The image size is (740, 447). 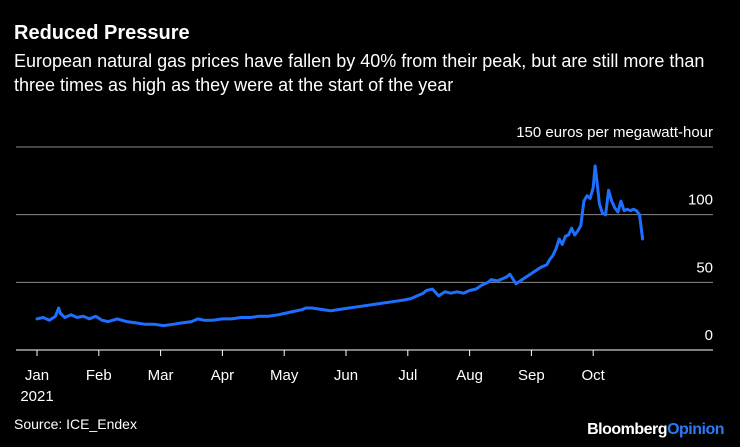 I want to click on x-year-label: 2021, so click(x=36, y=396).